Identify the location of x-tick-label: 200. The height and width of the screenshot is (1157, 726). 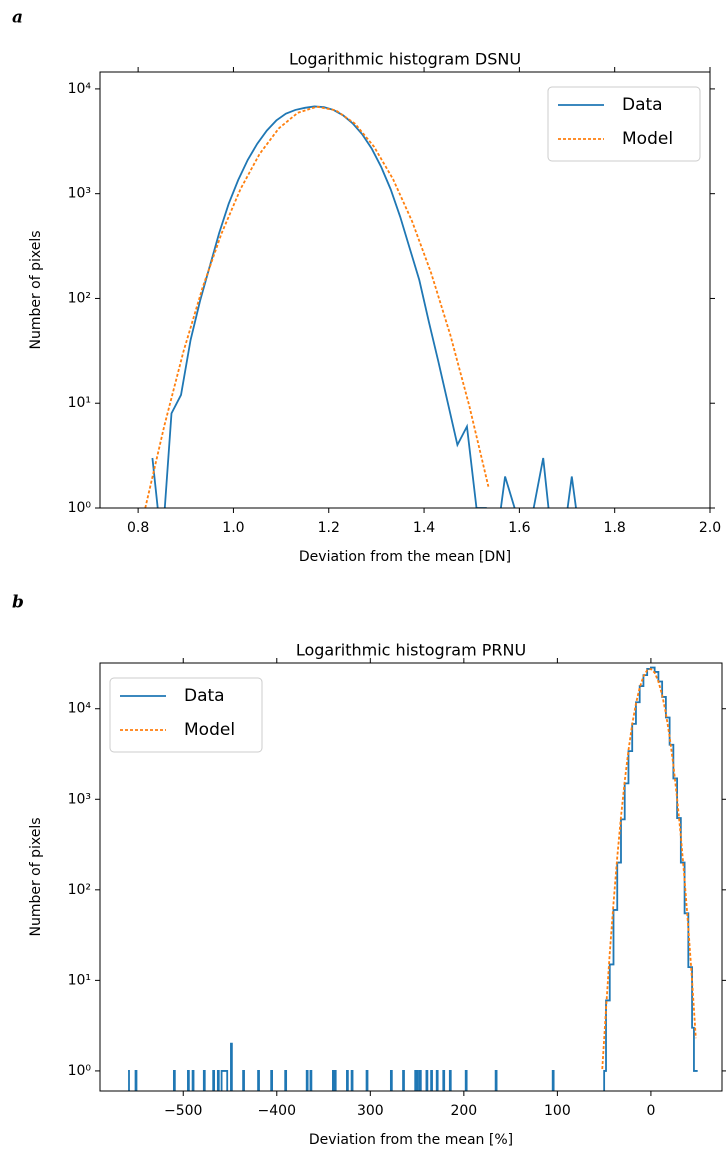
(463, 1111).